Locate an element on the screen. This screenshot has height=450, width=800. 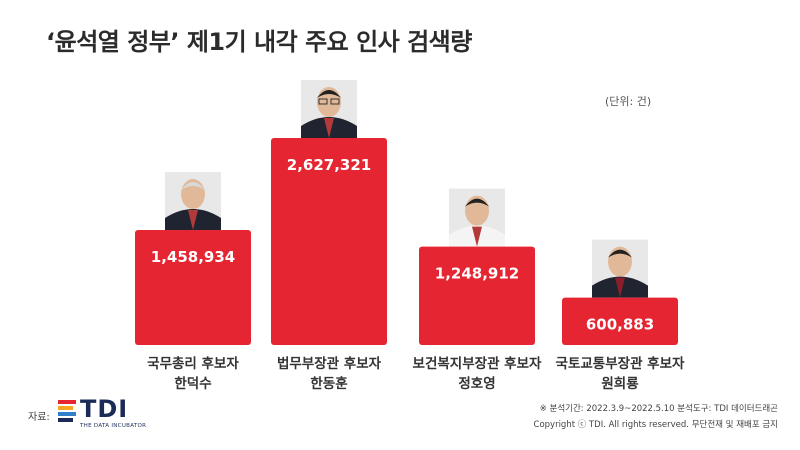
bar-value-label: 2,627,321 is located at coordinates (329, 165).